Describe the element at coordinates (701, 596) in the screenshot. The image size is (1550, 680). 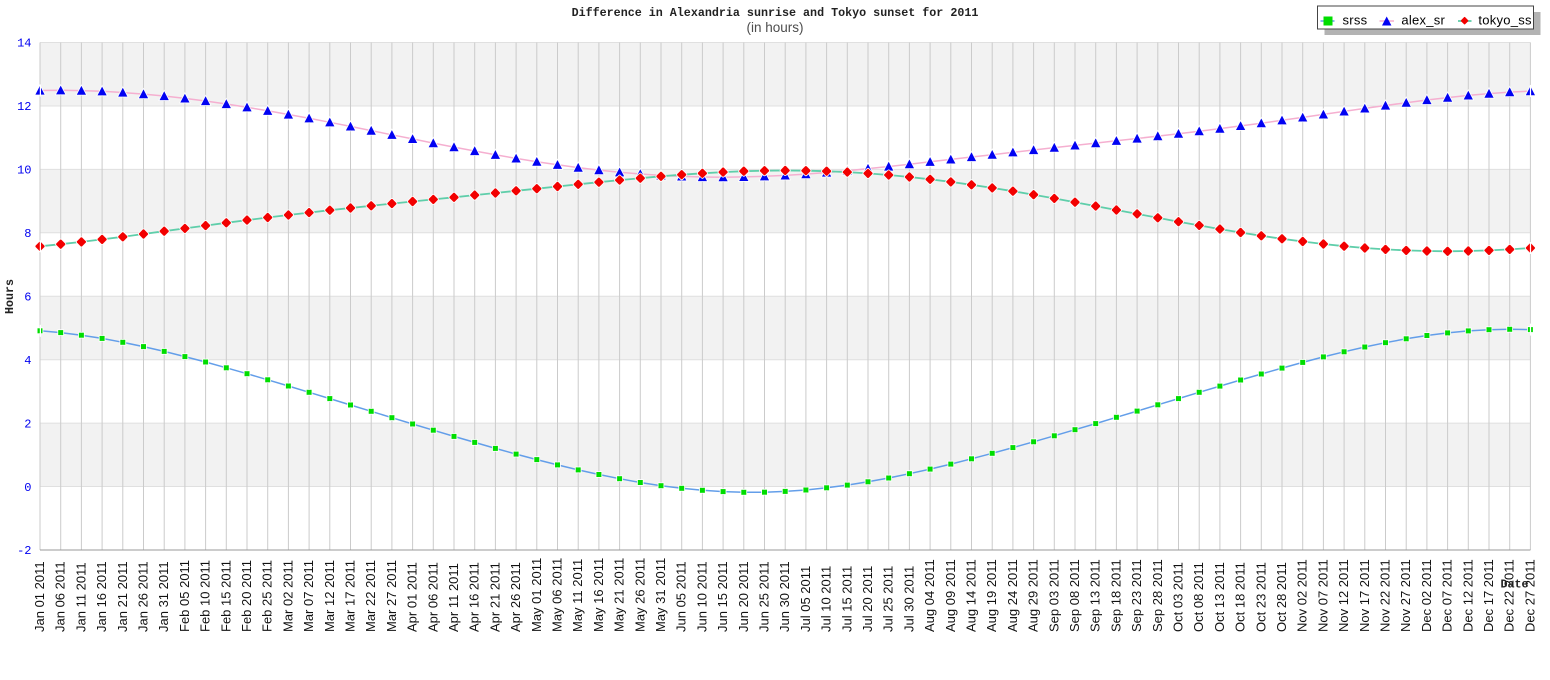
I see `svg-text: Jun 10 2011` at that location.